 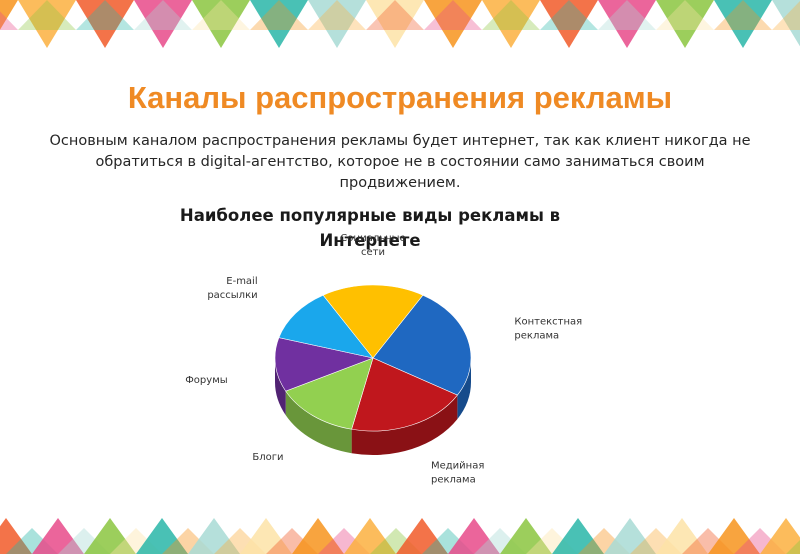 I want to click on bottom-triangle-border, so click(x=400, y=536).